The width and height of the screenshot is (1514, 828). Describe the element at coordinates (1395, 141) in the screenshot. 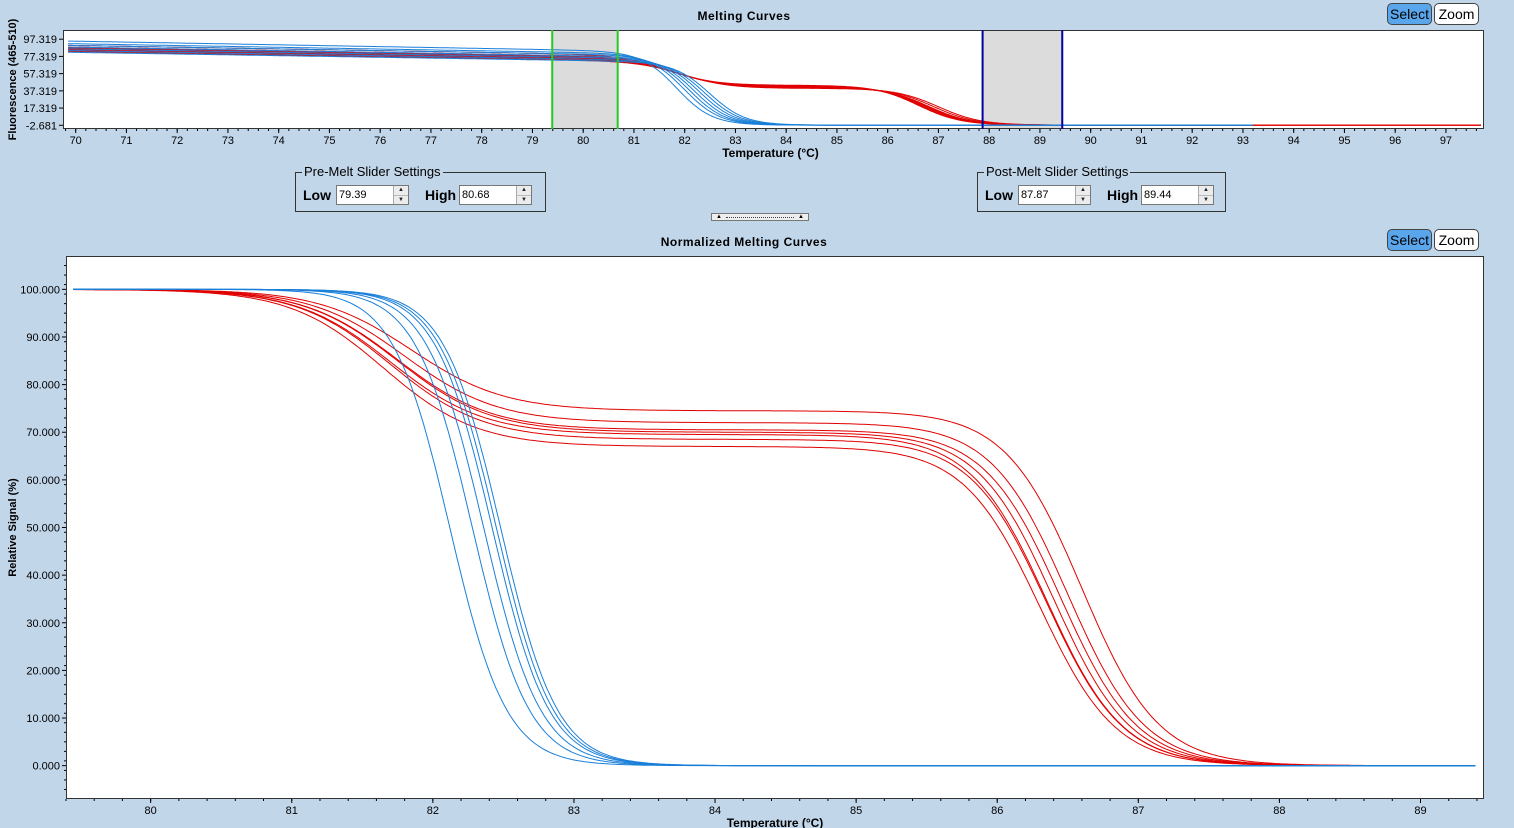

I see `x-tick-label: 96` at that location.